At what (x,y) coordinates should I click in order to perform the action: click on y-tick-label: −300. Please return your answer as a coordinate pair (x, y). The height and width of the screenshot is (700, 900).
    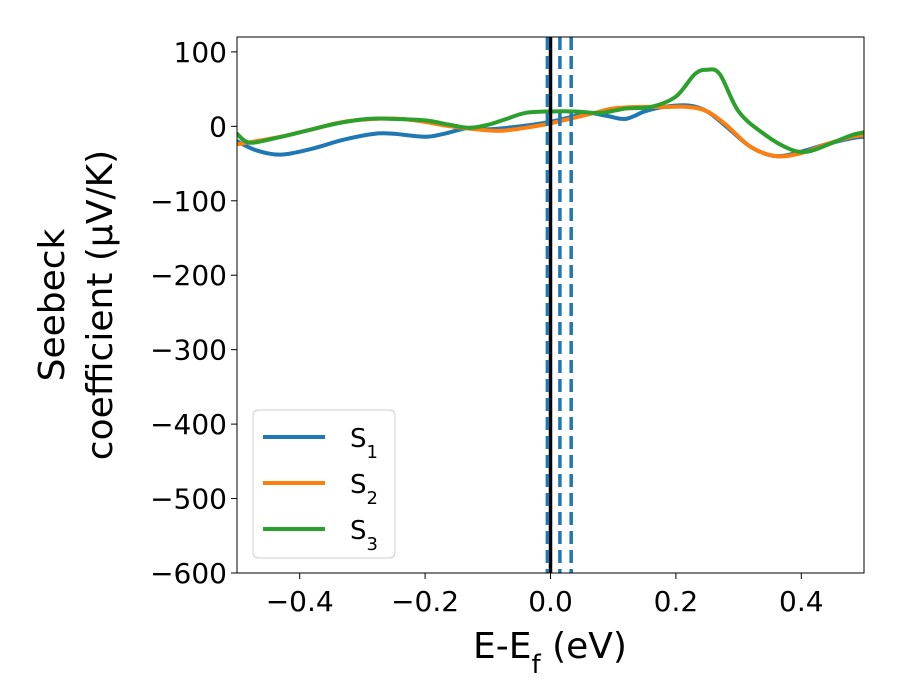
    Looking at the image, I should click on (188, 350).